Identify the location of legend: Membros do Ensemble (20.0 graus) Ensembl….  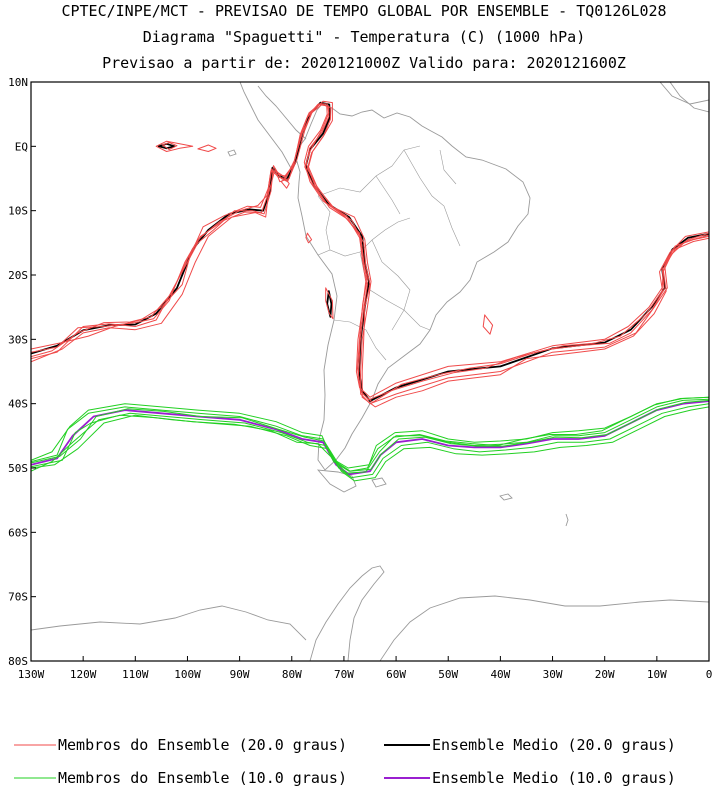
(345, 761).